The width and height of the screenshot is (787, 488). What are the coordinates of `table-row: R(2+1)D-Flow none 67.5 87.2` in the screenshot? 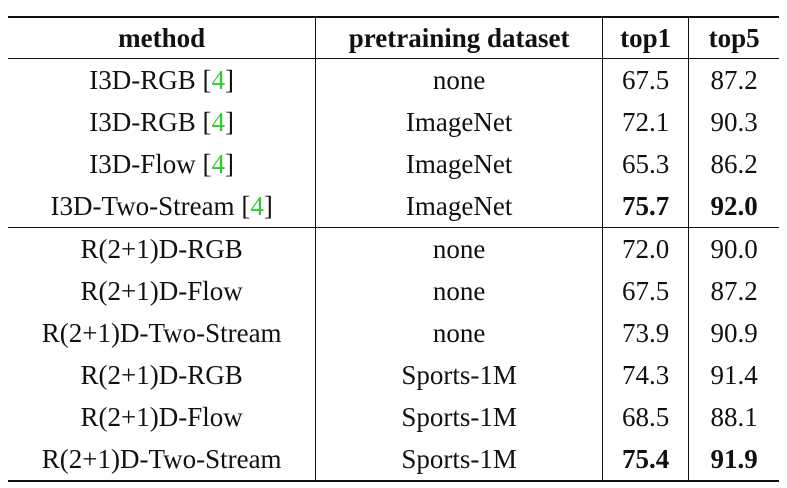 It's located at (393, 291).